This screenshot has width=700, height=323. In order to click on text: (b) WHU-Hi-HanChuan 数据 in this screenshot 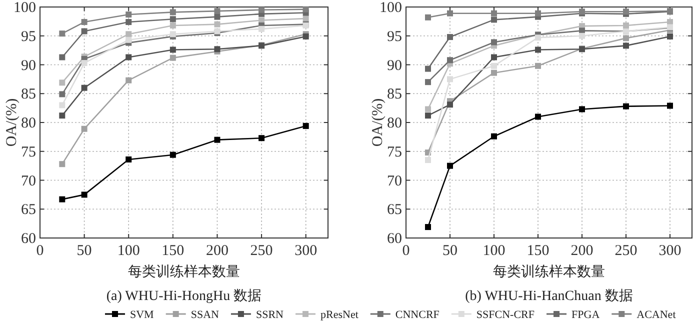, I will do `click(549, 296)`.